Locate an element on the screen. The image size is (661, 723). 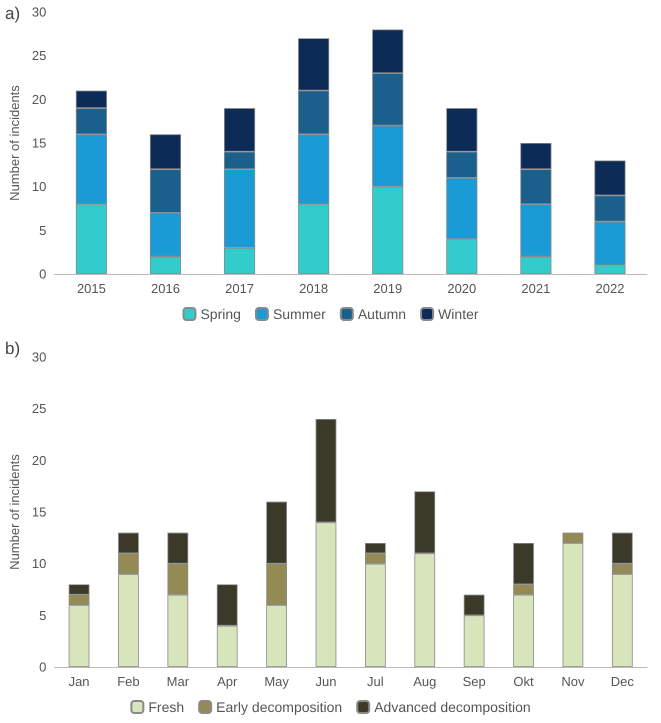
x-tick-label: 2020 is located at coordinates (461, 288).